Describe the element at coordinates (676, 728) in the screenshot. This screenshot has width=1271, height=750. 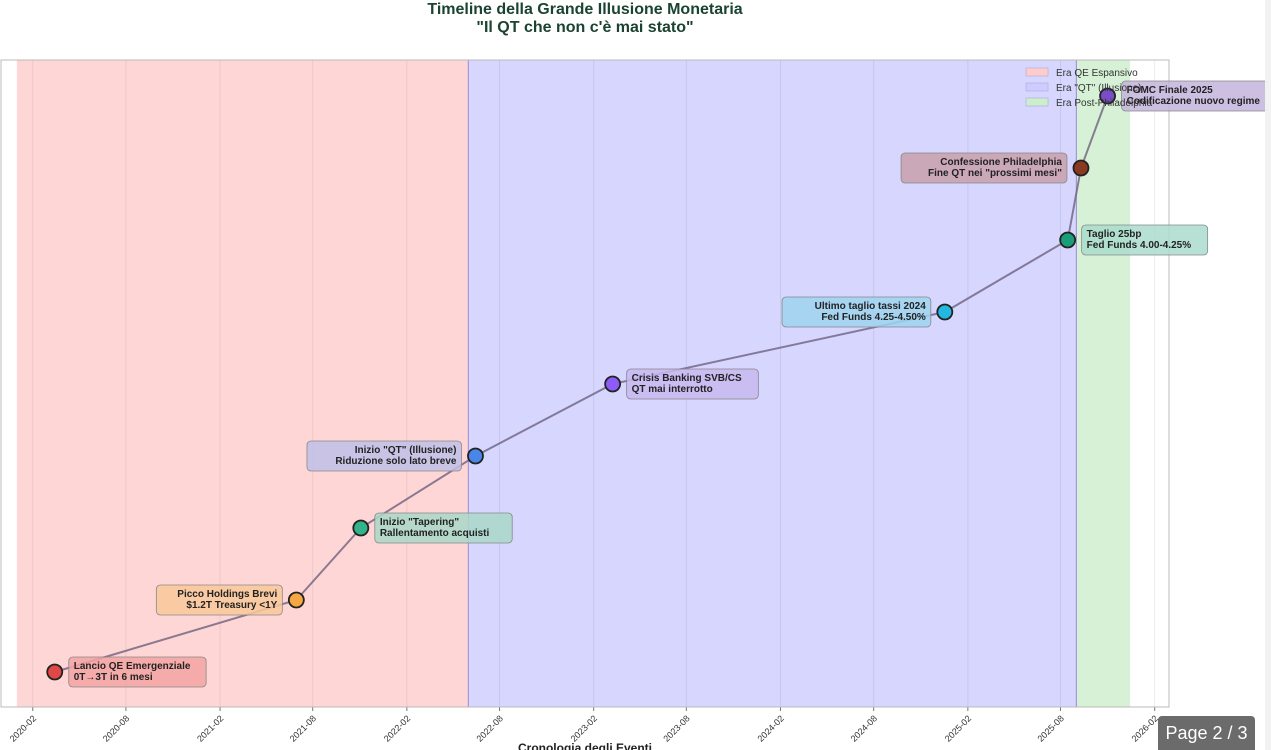
I see `x-tick-label: 2023-08` at that location.